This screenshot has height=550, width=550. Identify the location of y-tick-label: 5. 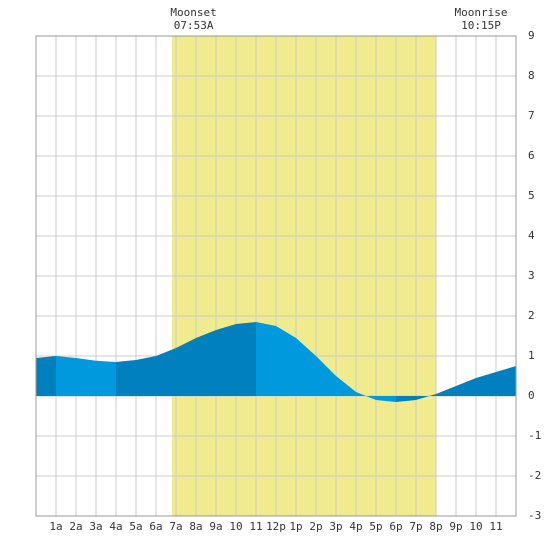
(531, 195).